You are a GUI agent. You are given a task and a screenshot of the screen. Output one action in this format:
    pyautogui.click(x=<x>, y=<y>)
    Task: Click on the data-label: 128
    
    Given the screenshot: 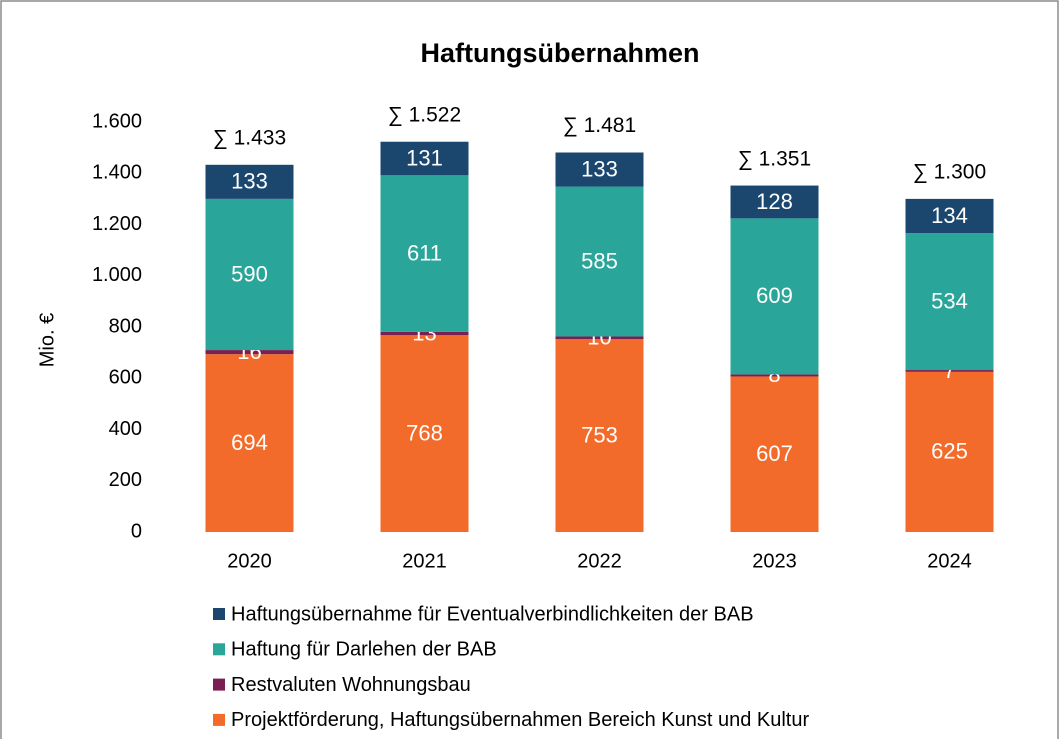 What is the action you would take?
    pyautogui.click(x=774, y=201)
    